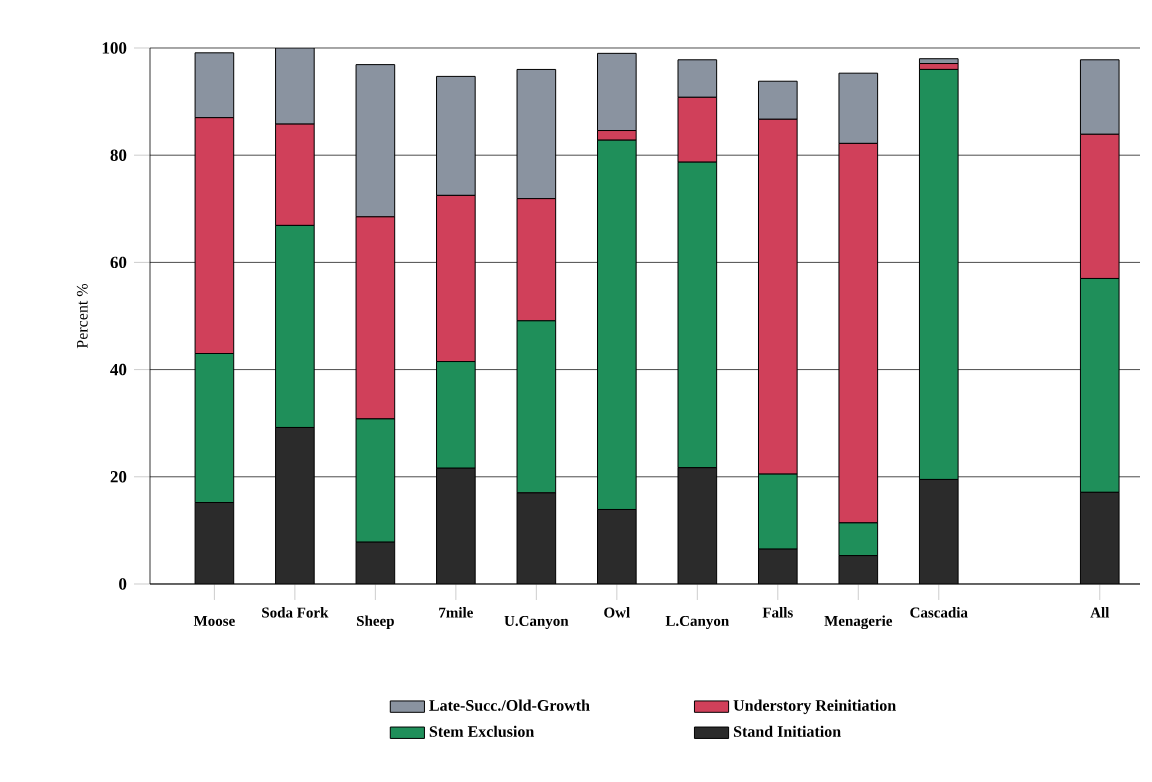 This screenshot has width=1152, height=782. What do you see at coordinates (777, 612) in the screenshot?
I see `x-tick-label: Falls` at bounding box center [777, 612].